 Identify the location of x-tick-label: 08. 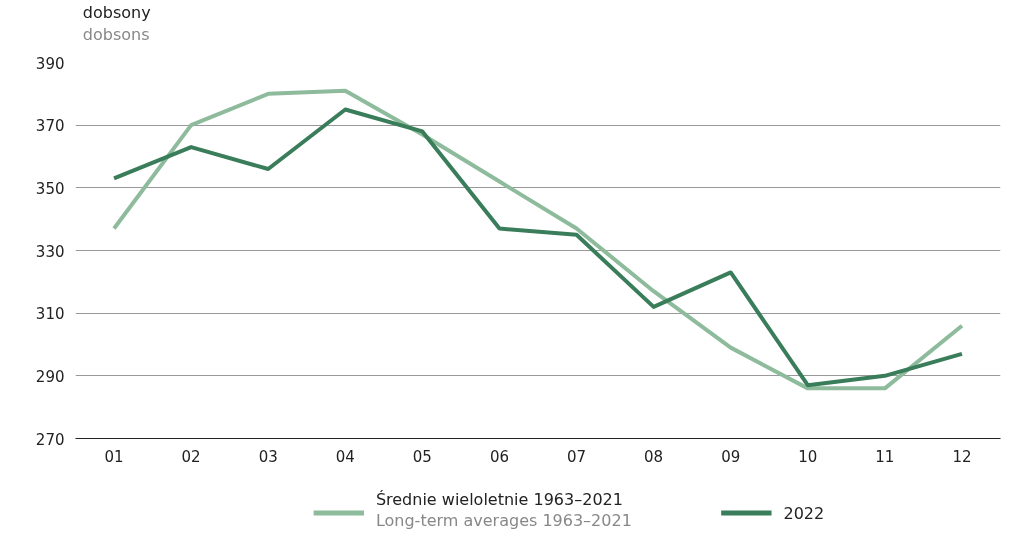
(654, 456).